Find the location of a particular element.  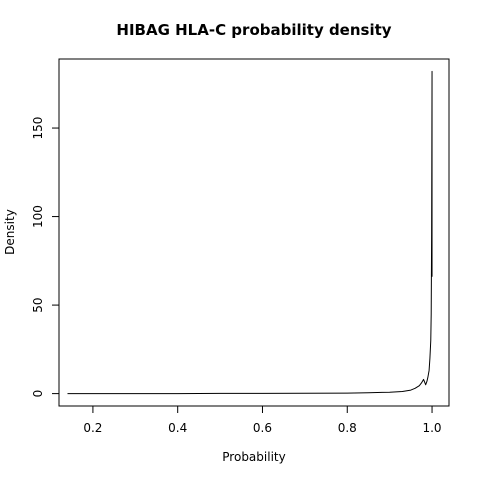

x-axis: 0.2 0.4 0.6 0.8 1.0 is located at coordinates (262, 420).